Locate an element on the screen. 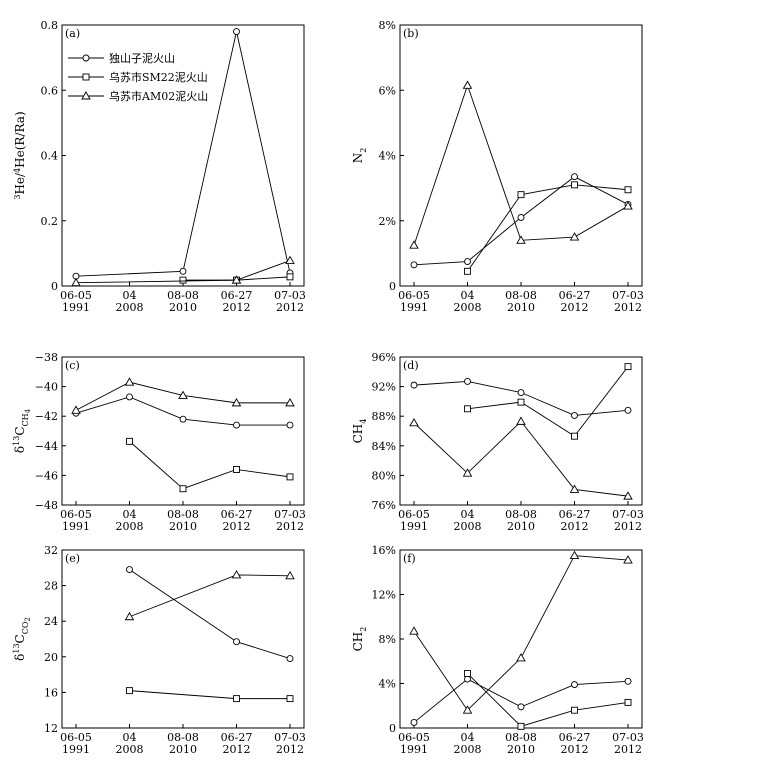 Image resolution: width=782 pixels, height=776 pixels. y-axis-label-part: 3 is located at coordinates (17, 197).